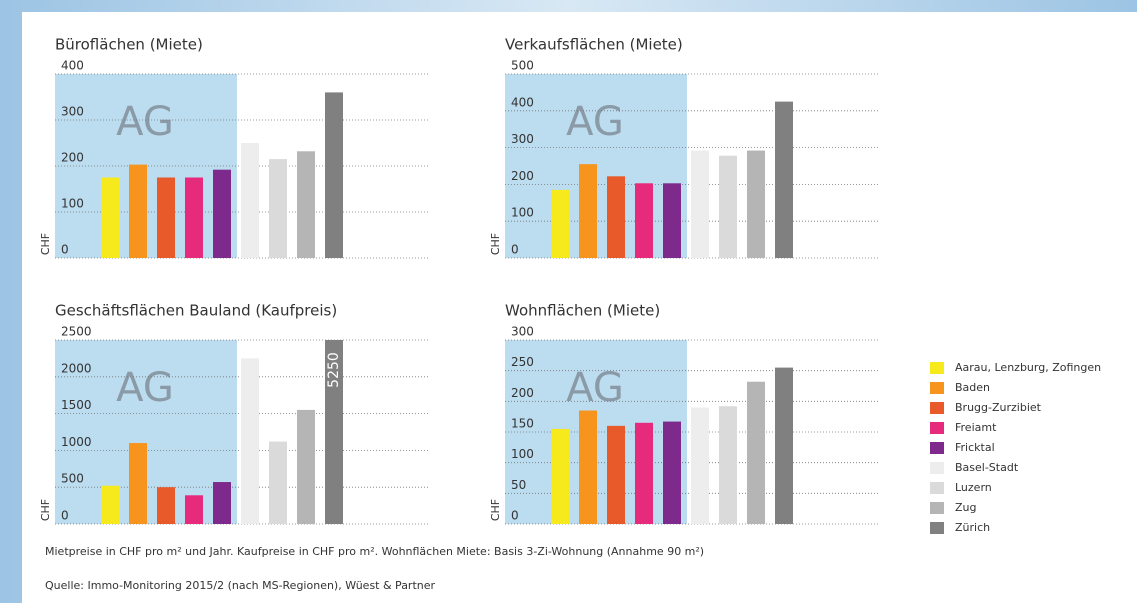  What do you see at coordinates (522, 424) in the screenshot?
I see `y-tick-label: 150` at bounding box center [522, 424].